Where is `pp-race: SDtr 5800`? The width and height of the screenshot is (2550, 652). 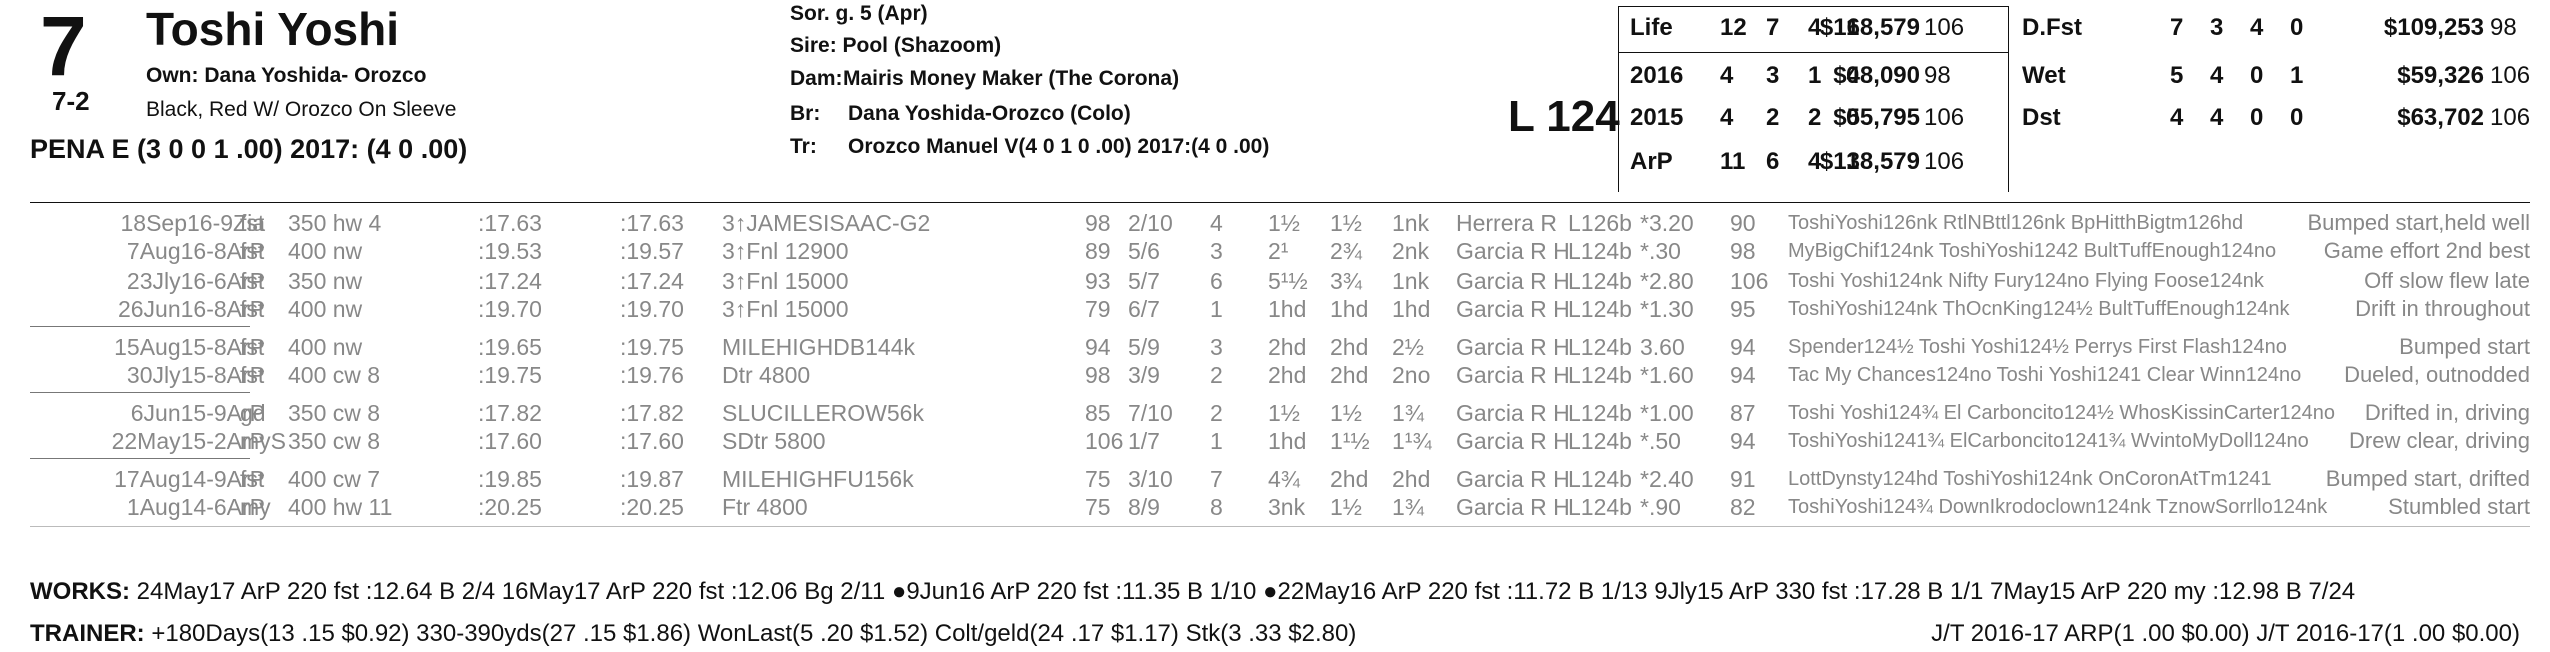 pp-race: SDtr 5800 is located at coordinates (774, 441).